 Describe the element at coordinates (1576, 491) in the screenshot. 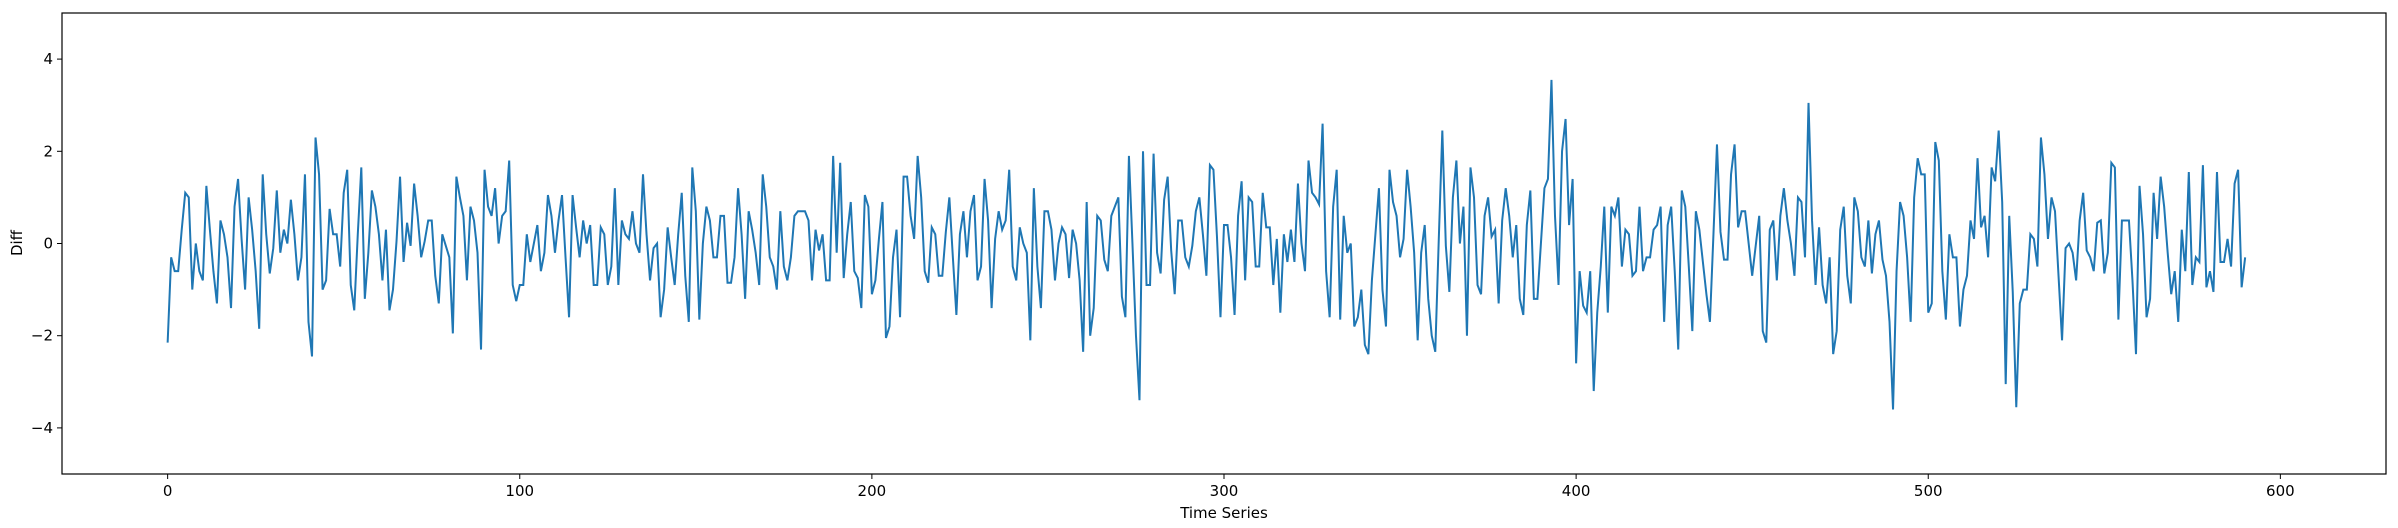

I see `x-tick-label: 400` at that location.